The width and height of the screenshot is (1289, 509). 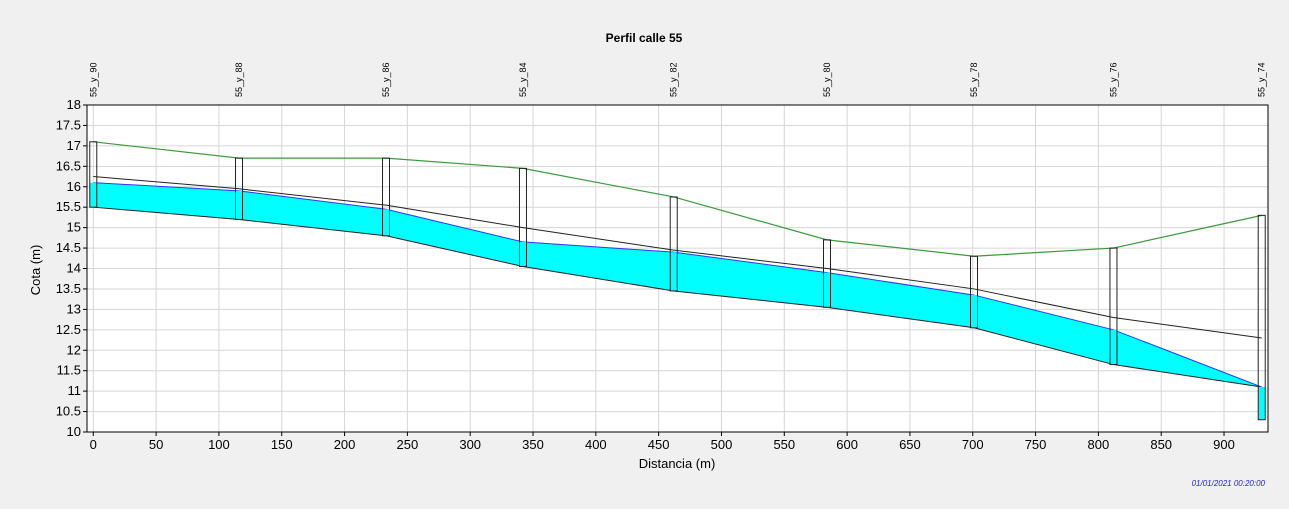 What do you see at coordinates (74, 145) in the screenshot?
I see `y-tick-label: 17` at bounding box center [74, 145].